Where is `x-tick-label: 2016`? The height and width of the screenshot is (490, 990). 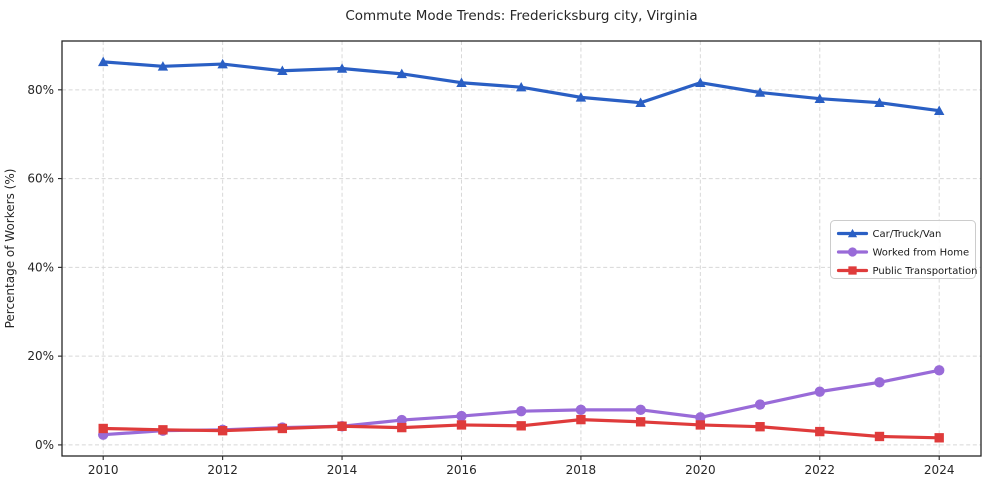
x-tick-label: 2016 is located at coordinates (461, 470).